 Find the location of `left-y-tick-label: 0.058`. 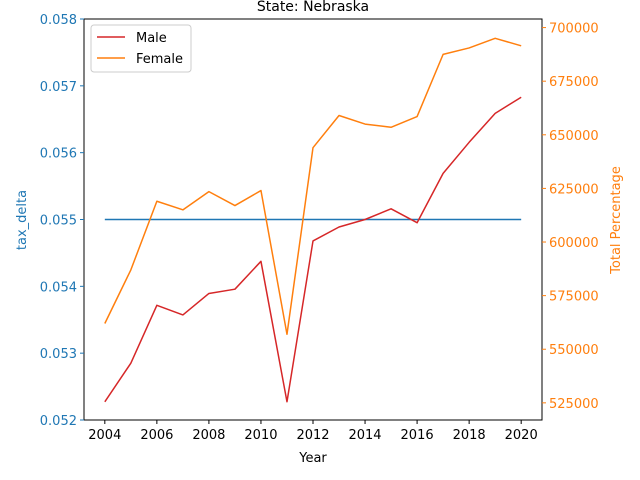

left-y-tick-label: 0.058 is located at coordinates (58, 20).